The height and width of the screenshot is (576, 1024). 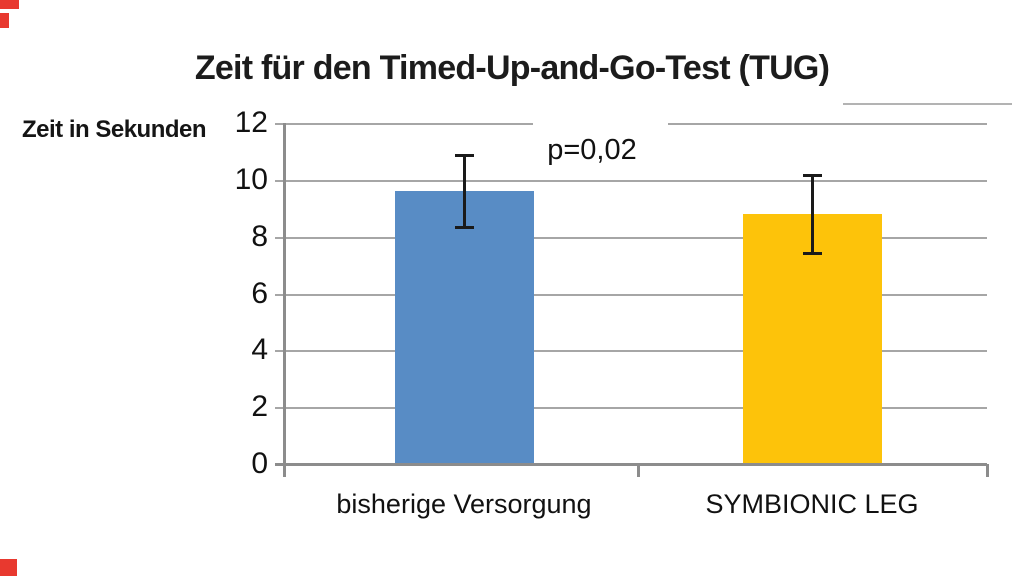 I want to click on red-corner-mark-top-small, so click(x=4, y=20).